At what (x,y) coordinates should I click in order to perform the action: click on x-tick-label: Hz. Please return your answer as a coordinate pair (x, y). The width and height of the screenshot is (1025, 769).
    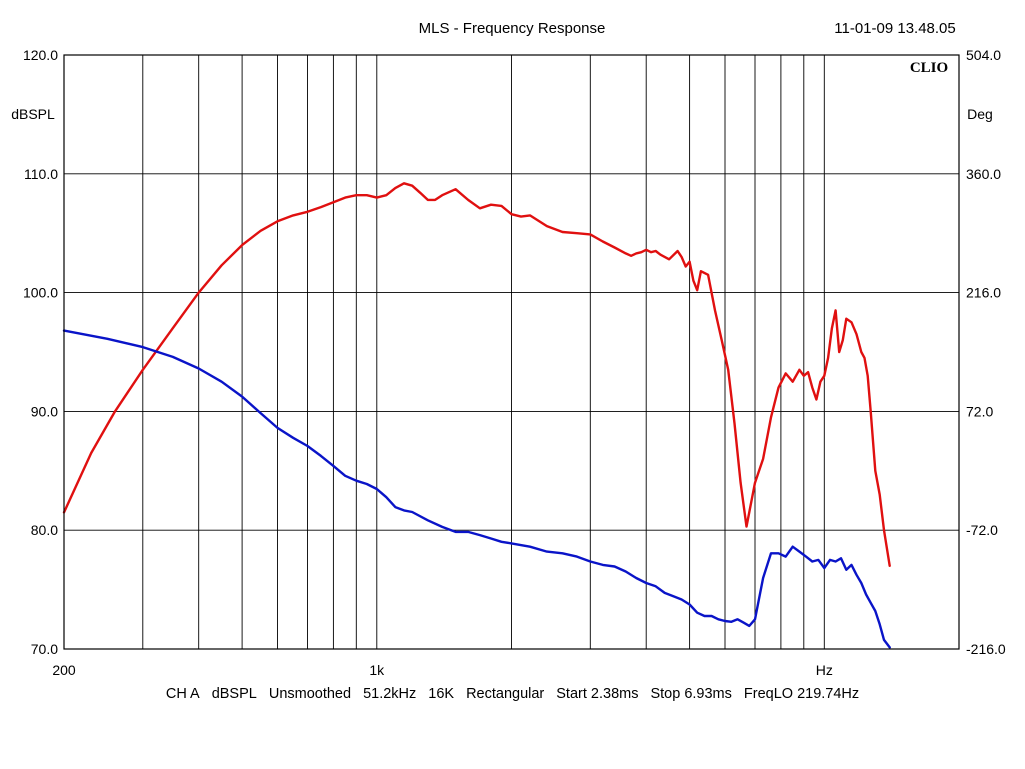
    Looking at the image, I should click on (824, 670).